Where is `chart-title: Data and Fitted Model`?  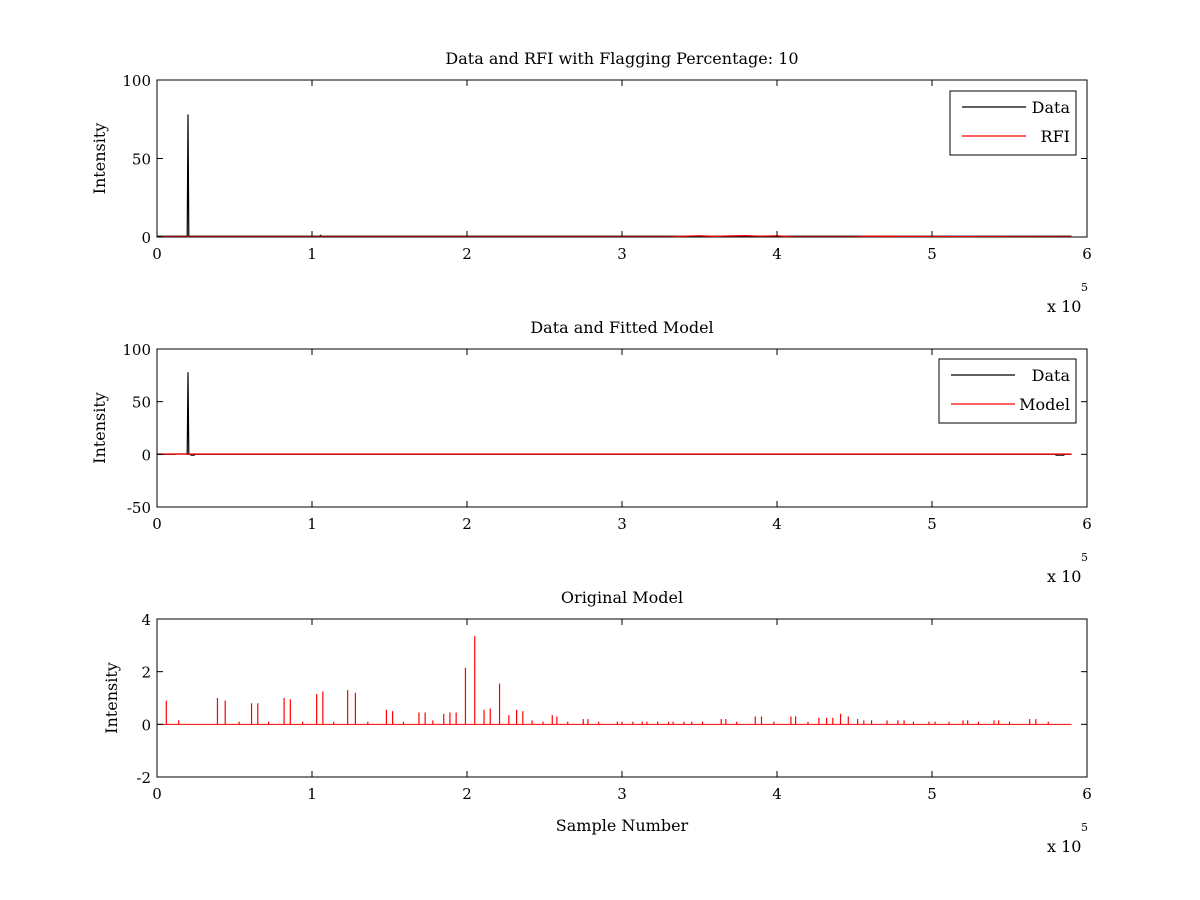
chart-title: Data and Fitted Model is located at coordinates (621, 327).